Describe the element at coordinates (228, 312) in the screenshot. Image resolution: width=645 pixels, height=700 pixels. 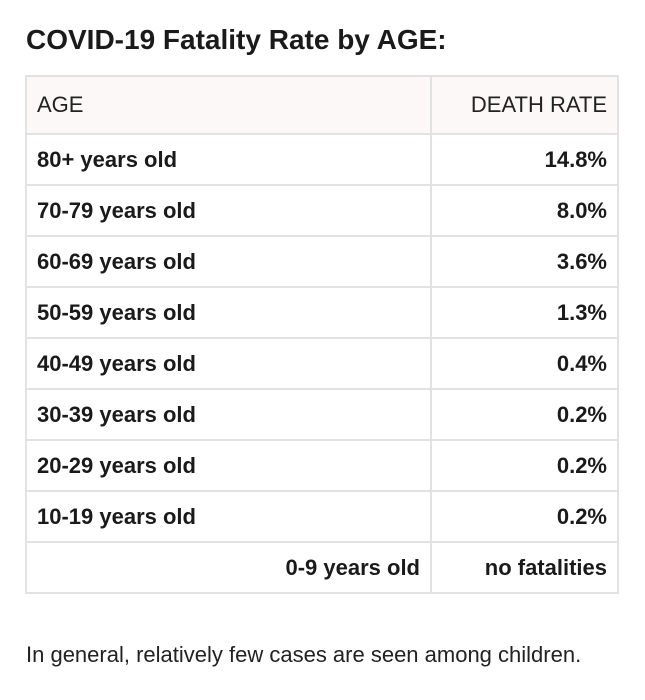
I see `age-cell: 50-59 years old` at that location.